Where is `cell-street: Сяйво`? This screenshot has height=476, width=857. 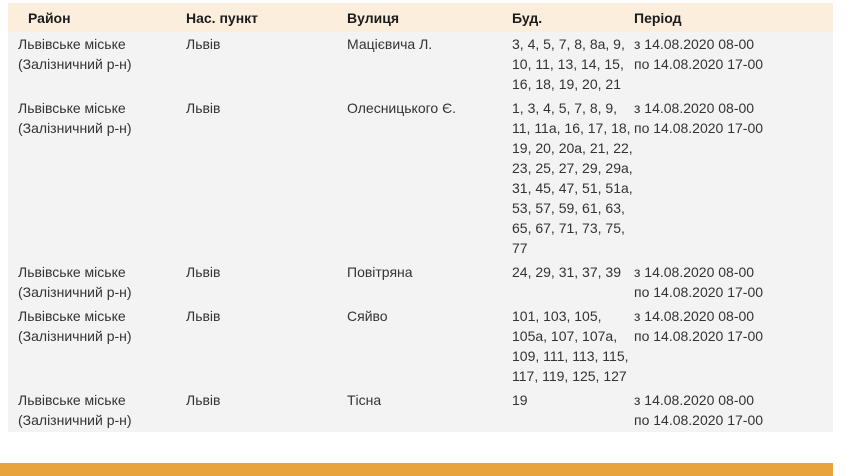
cell-street: Сяйво is located at coordinates (419, 346).